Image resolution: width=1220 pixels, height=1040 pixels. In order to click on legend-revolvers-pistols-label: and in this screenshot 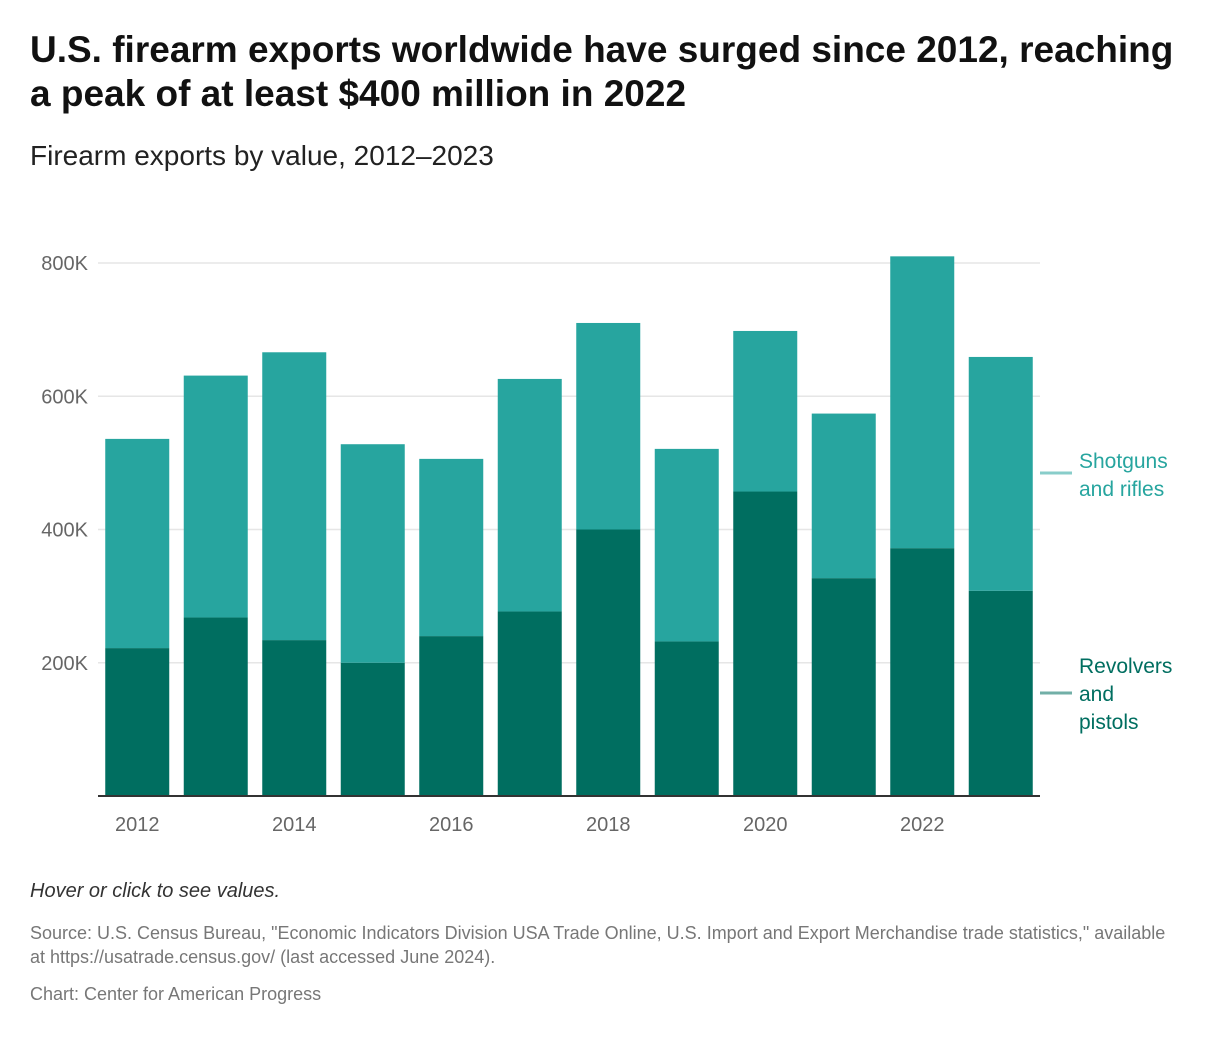, I will do `click(1096, 694)`.